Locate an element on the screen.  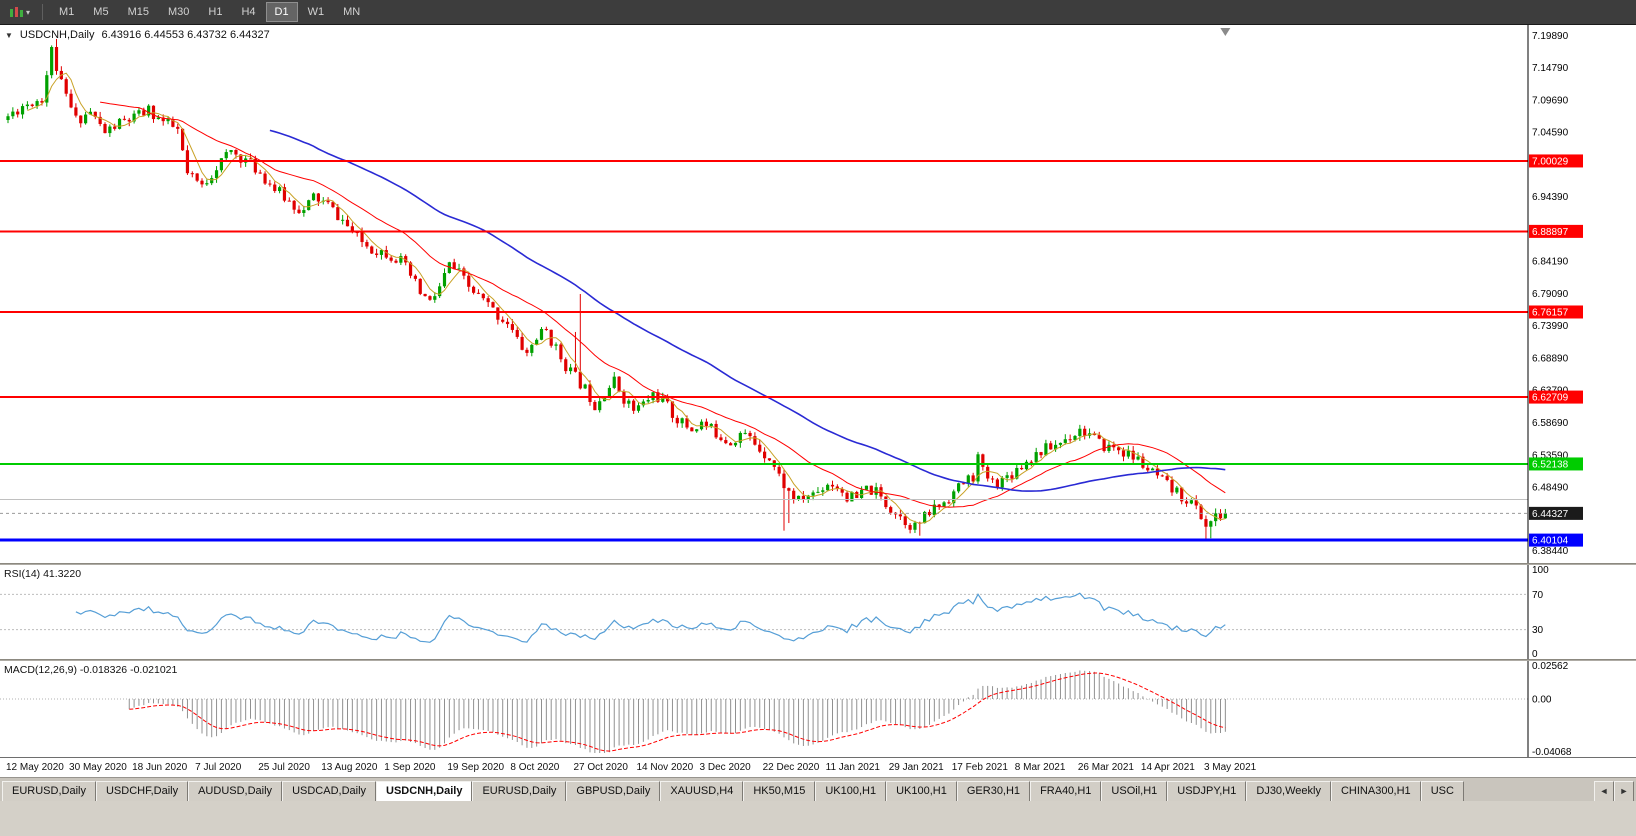
macd-histogram is located at coordinates (677, 711).